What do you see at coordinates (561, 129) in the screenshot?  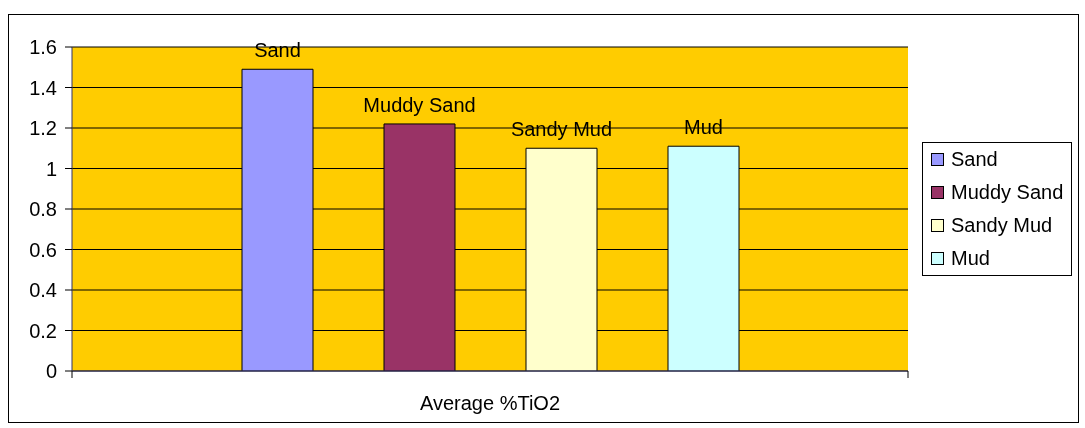 I see `text: Sandy Mud` at bounding box center [561, 129].